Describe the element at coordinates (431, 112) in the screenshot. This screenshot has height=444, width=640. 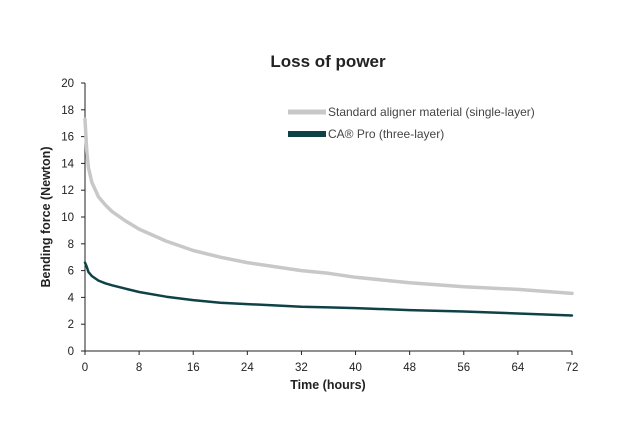
I see `legend-label-1: Standard aligner material (single-layer)` at that location.